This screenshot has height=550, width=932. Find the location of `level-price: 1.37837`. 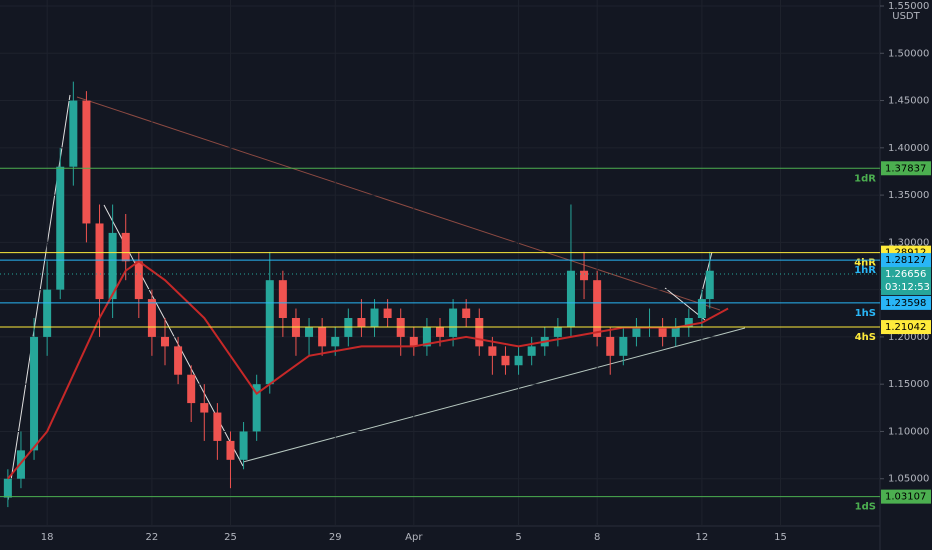

level-price: 1.37837 is located at coordinates (905, 168).